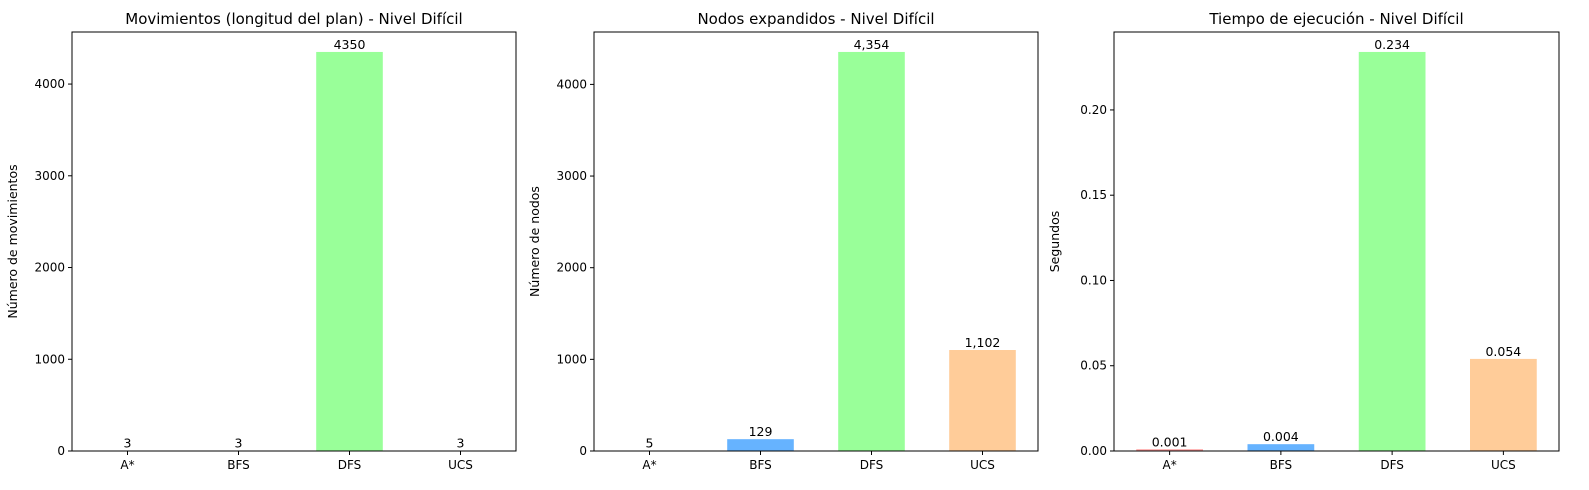  Describe the element at coordinates (1093, 366) in the screenshot. I see `y-tick-label: 0.05` at that location.